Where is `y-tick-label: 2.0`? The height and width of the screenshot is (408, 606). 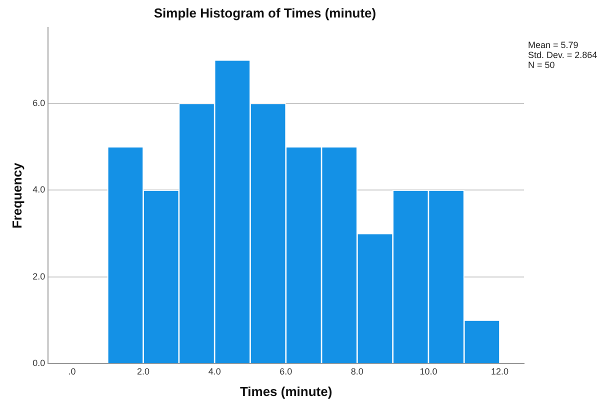 y-tick-label: 2.0 is located at coordinates (39, 276).